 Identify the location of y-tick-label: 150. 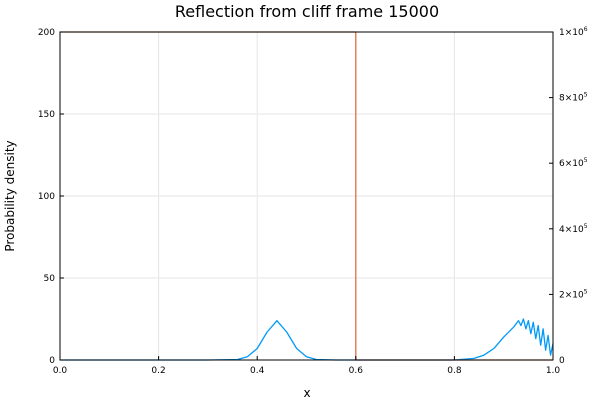
(46, 115).